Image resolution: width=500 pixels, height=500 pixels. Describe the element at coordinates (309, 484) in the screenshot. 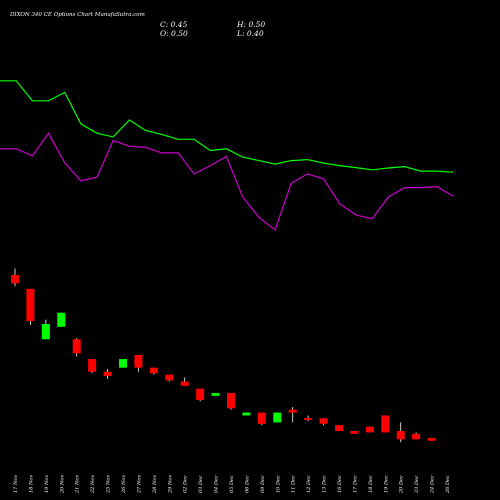

I see `x-tick-label: 12 Dec` at that location.